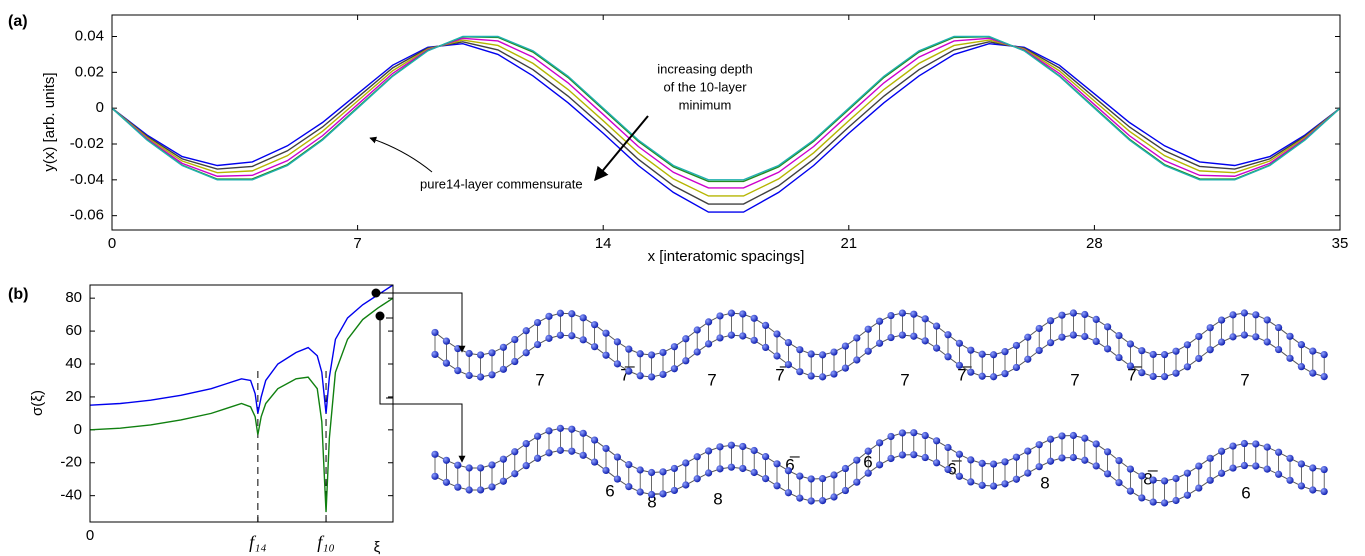  I want to click on y-tick-label: 80, so click(73, 297).